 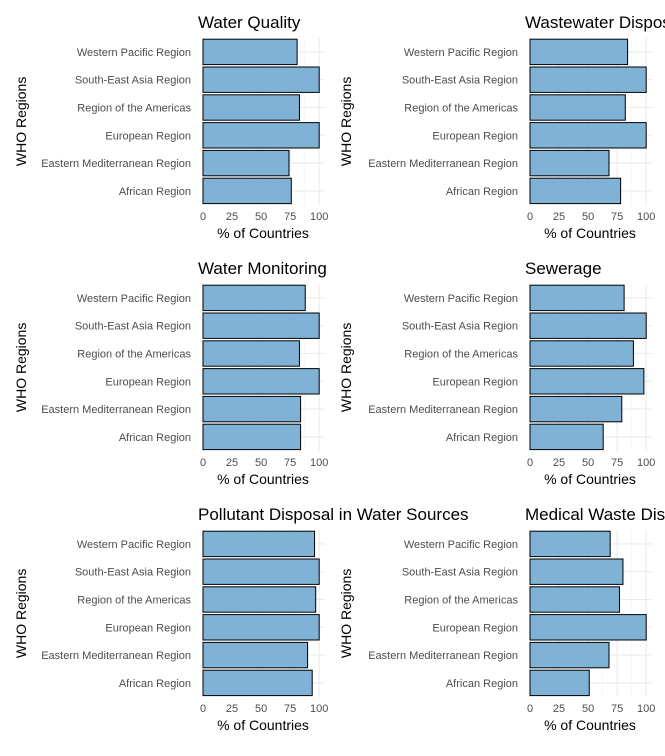 What do you see at coordinates (333, 514) in the screenshot?
I see `panel-title: Pollutant Disposal in Water Sources` at bounding box center [333, 514].